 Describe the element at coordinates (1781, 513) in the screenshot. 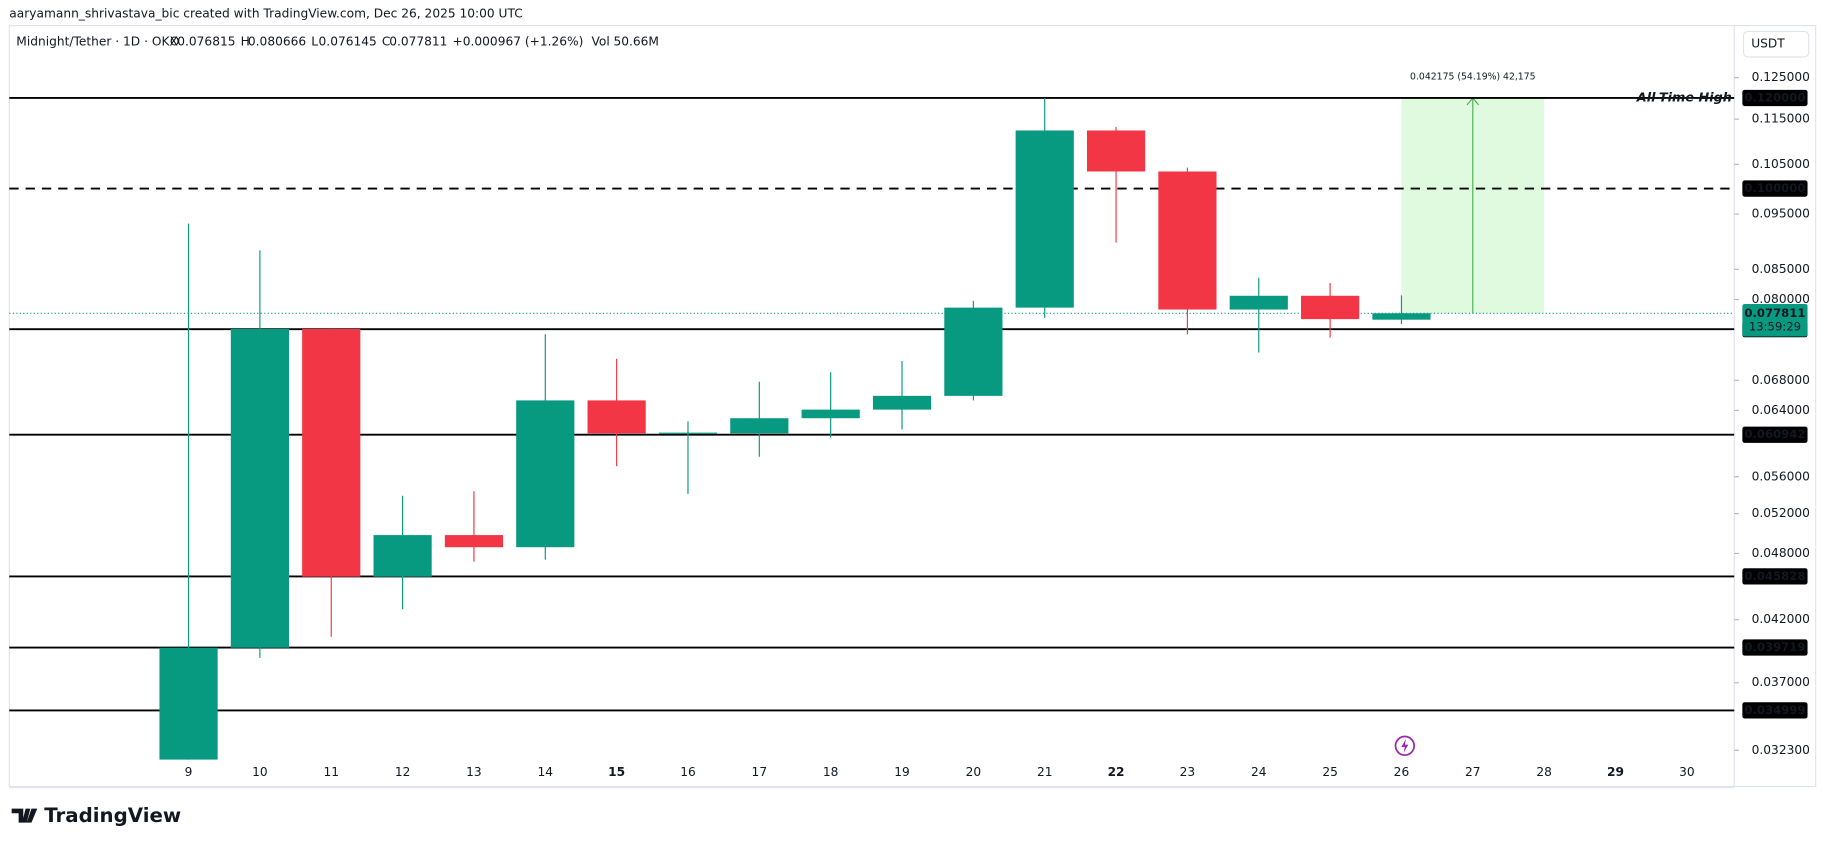

I see `y-tick-label: 0.052000` at that location.